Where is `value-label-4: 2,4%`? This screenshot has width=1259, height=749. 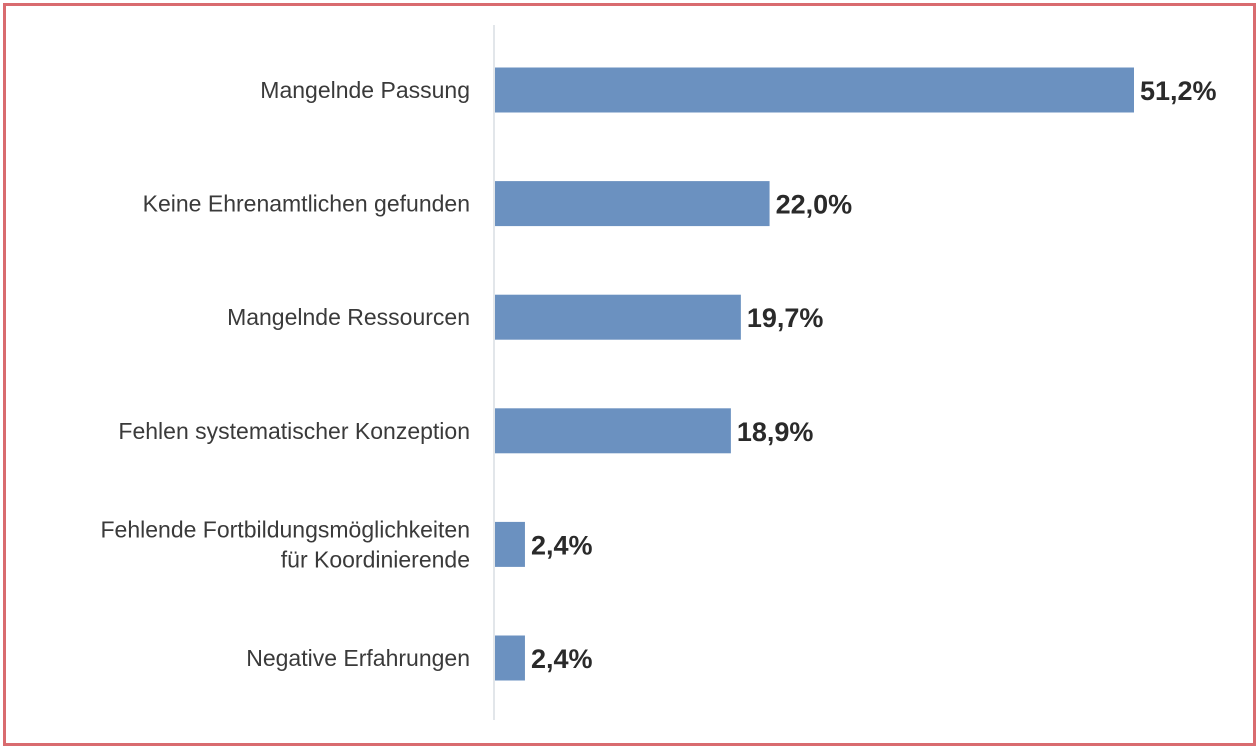
value-label-4: 2,4% is located at coordinates (562, 545).